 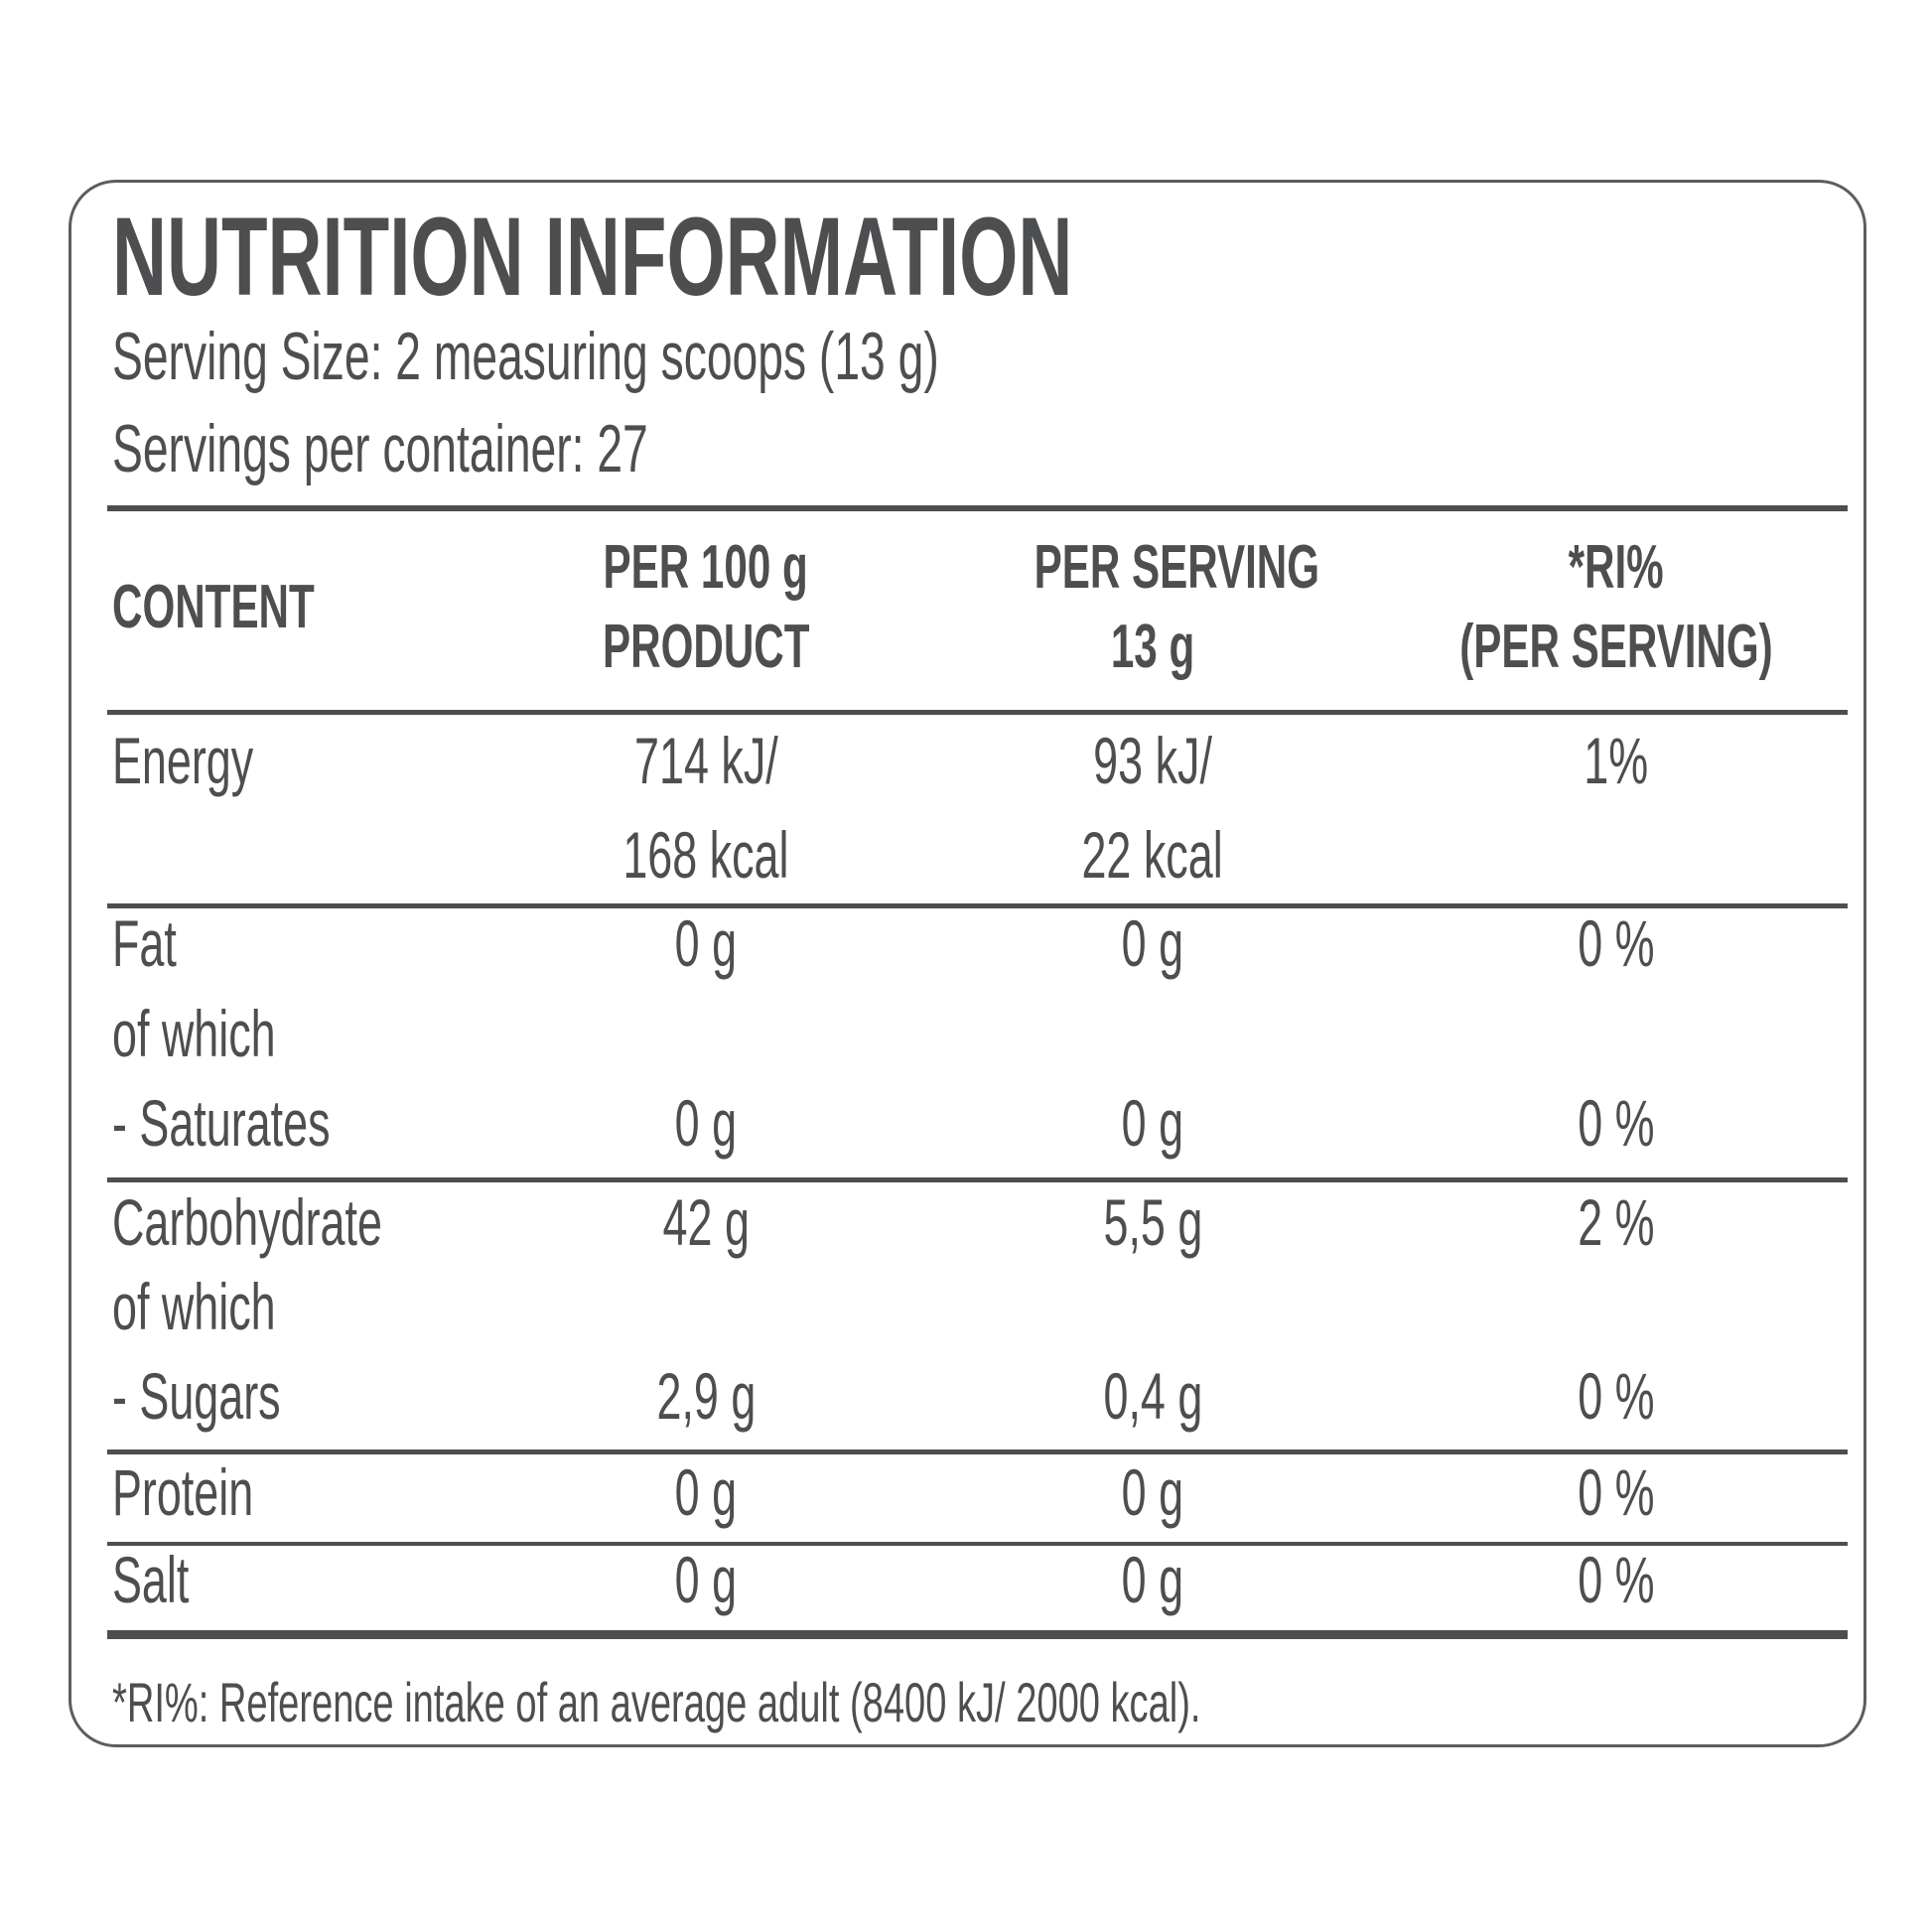 I want to click on divider-subtitle, so click(x=978, y=508).